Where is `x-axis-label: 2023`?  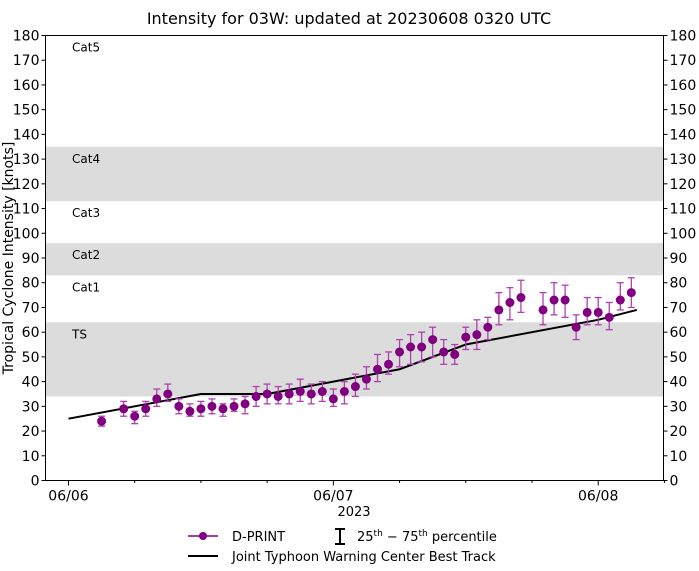 x-axis-label: 2023 is located at coordinates (353, 512).